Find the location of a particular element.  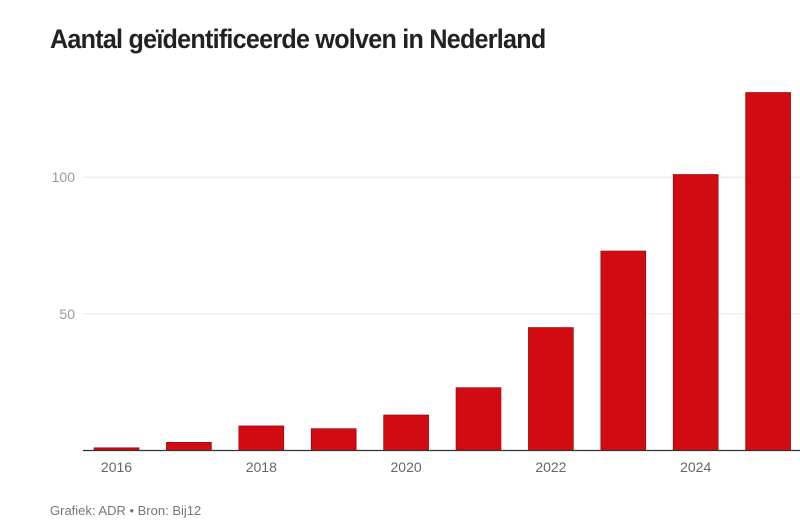

x-tick-label: 2024 is located at coordinates (695, 467).